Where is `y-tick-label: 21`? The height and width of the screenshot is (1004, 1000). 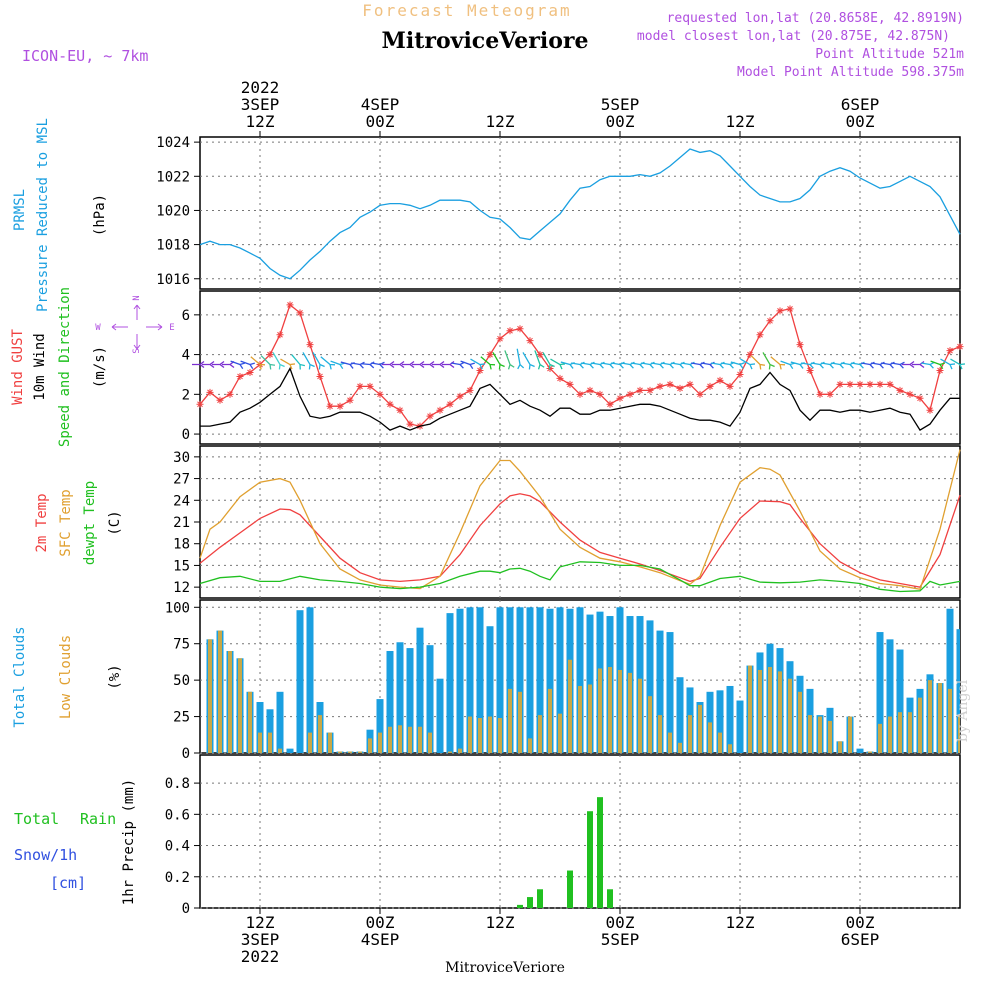 y-tick-label: 21 is located at coordinates (181, 523).